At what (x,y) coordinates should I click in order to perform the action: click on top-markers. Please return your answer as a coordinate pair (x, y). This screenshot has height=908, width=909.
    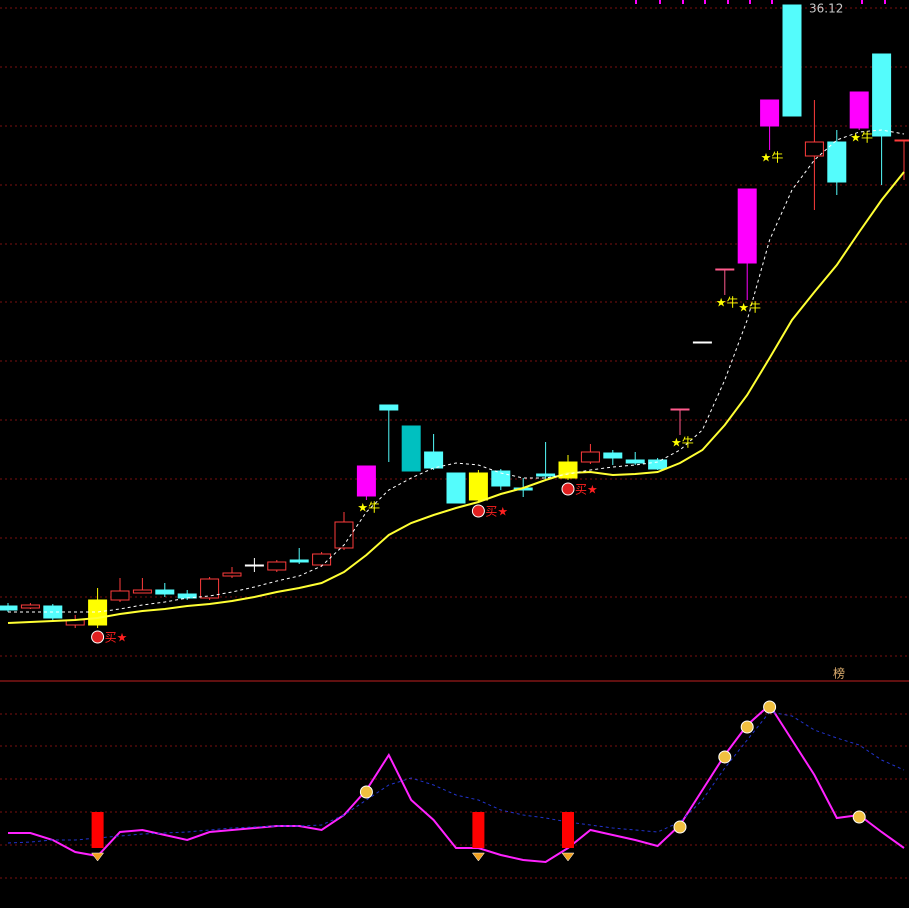
    Looking at the image, I should click on (760, 2).